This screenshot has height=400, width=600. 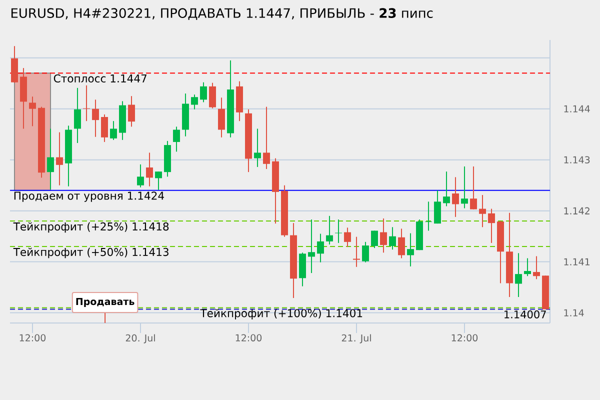 What do you see at coordinates (100, 78) in the screenshot?
I see `ref-line-label: Стоплосс 1.1447` at bounding box center [100, 78].